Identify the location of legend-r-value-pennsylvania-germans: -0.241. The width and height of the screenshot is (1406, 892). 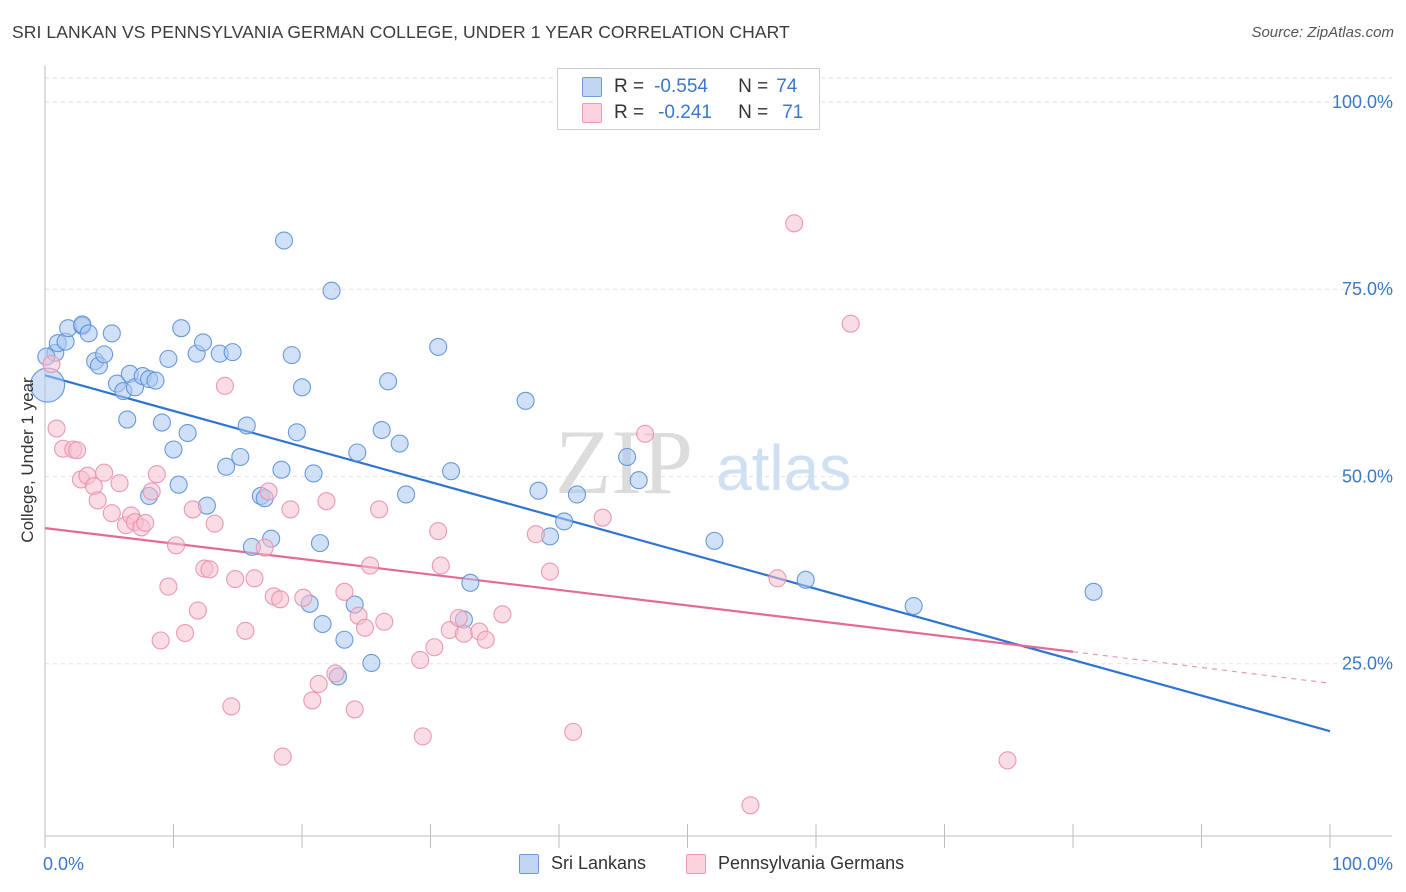
(685, 112).